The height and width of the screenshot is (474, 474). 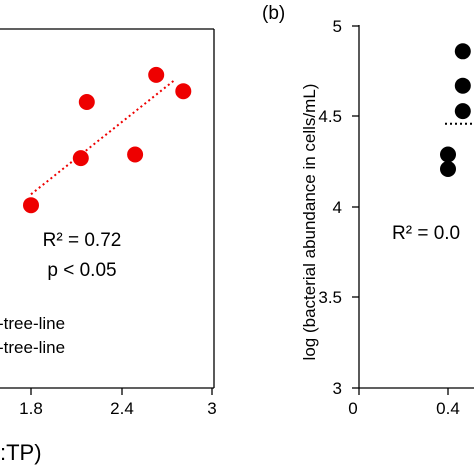 What do you see at coordinates (330, 297) in the screenshot?
I see `panel-b-y-tick-label: 3.5` at bounding box center [330, 297].